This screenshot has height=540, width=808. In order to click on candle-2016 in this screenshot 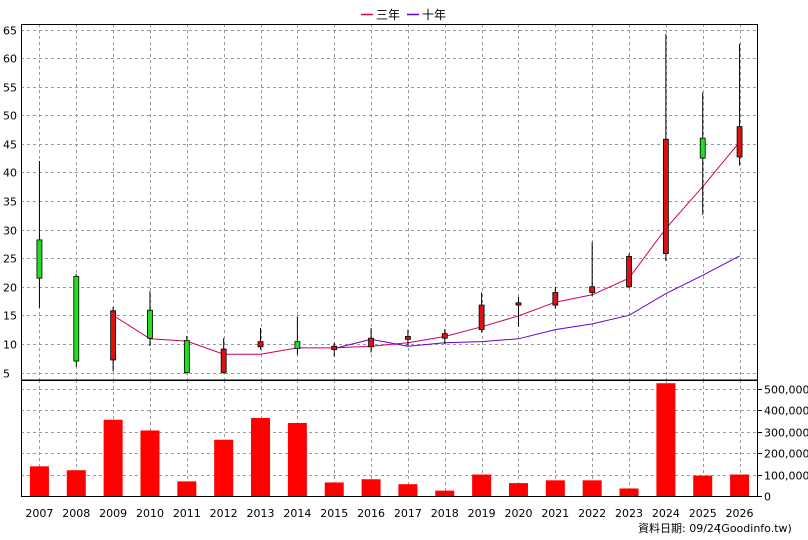, I will do `click(371, 340)`.